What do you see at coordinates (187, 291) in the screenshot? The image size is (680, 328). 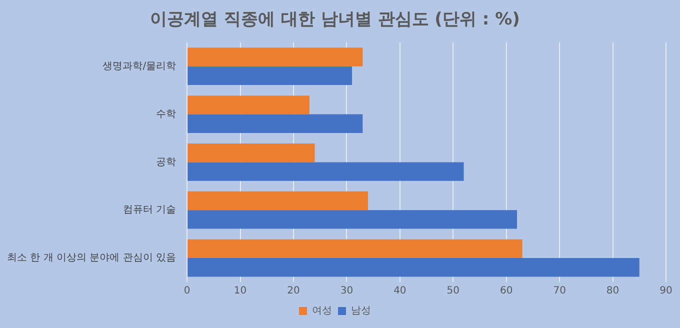 I see `x-tick-label: 0` at bounding box center [187, 291].